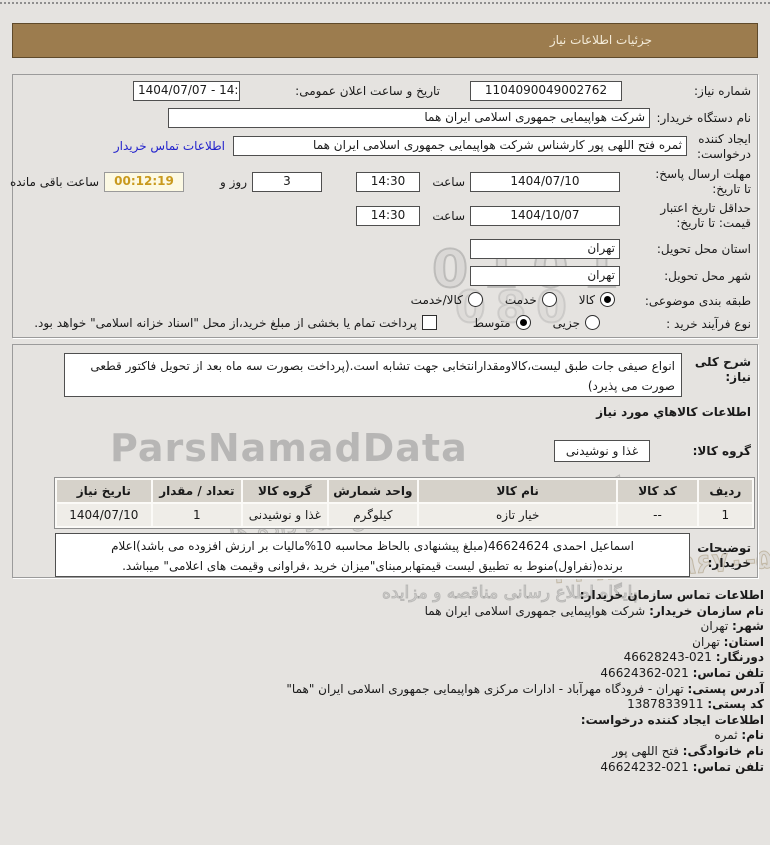 Image resolution: width=770 pixels, height=845 pixels. What do you see at coordinates (520, 299) in the screenshot?
I see `radio-service-label: خدمت` at bounding box center [520, 299].